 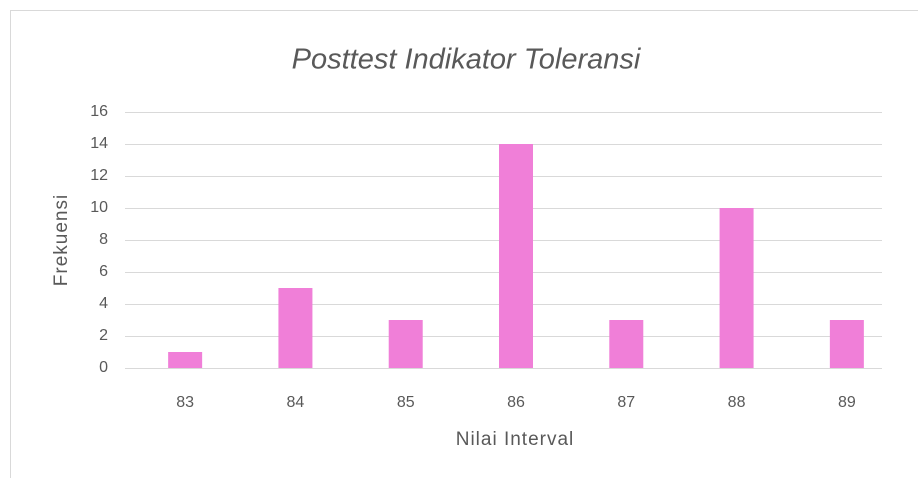 I want to click on y-tick-label: 6, so click(x=103, y=271).